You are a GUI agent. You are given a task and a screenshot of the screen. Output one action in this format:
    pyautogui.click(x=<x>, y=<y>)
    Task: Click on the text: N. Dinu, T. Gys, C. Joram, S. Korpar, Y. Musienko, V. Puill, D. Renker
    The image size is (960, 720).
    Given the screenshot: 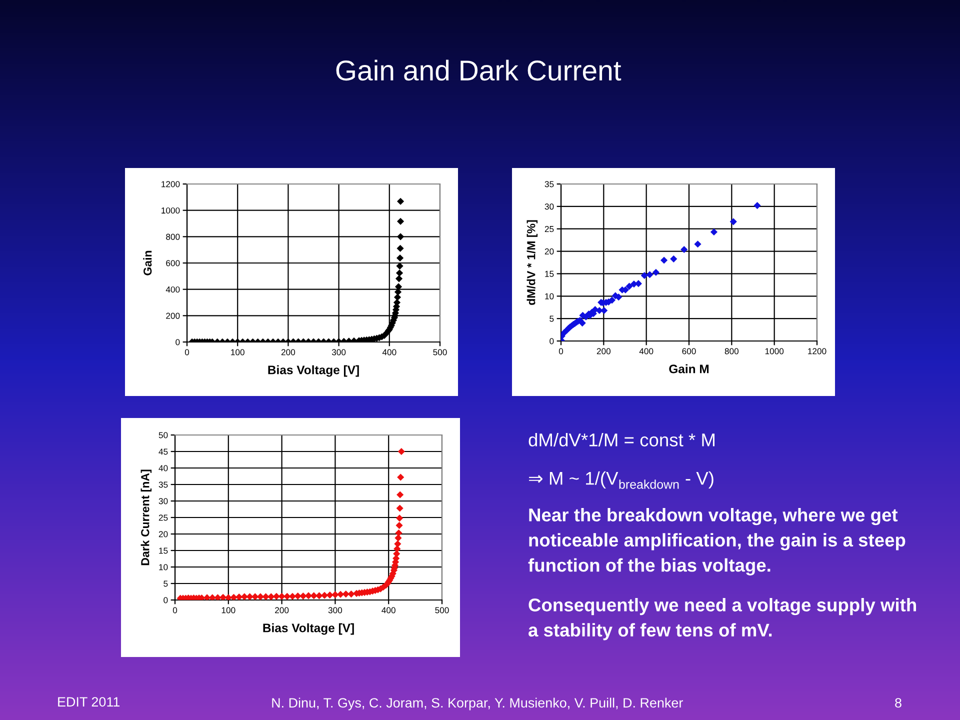 What is the action you would take?
    pyautogui.click(x=477, y=704)
    